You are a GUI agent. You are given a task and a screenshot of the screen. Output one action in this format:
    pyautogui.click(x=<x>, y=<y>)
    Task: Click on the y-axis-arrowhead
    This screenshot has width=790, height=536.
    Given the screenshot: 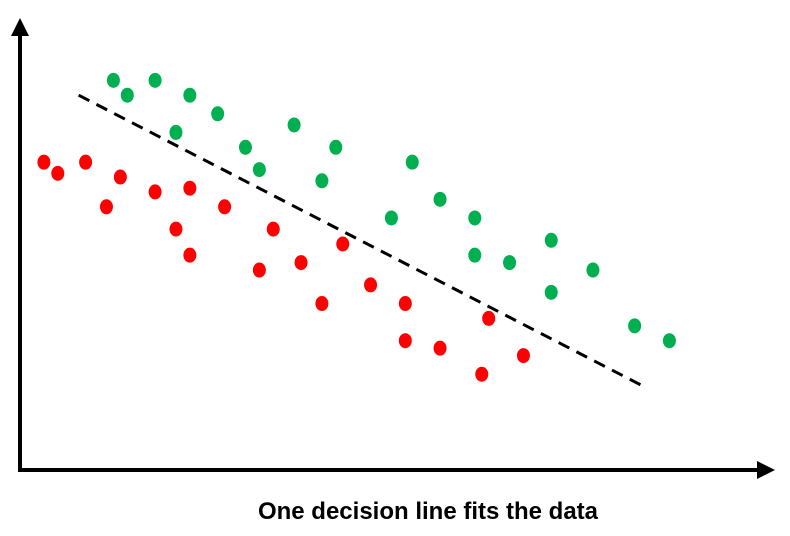 What is the action you would take?
    pyautogui.click(x=20, y=27)
    